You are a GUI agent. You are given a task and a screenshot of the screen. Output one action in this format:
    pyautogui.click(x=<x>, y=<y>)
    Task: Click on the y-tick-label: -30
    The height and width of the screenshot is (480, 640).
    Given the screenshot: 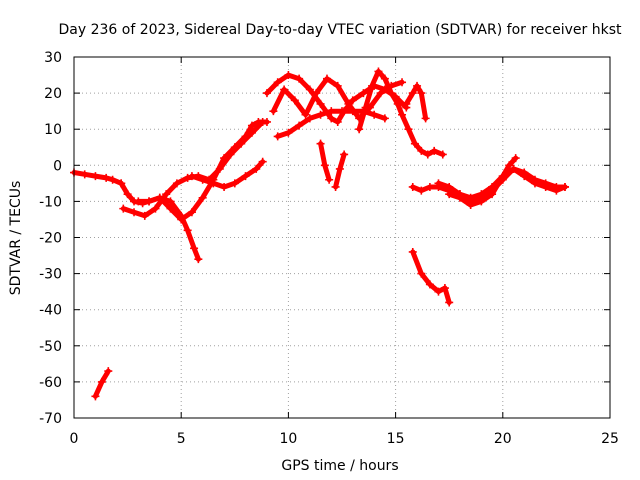 What is the action you would take?
    pyautogui.click(x=50, y=275)
    